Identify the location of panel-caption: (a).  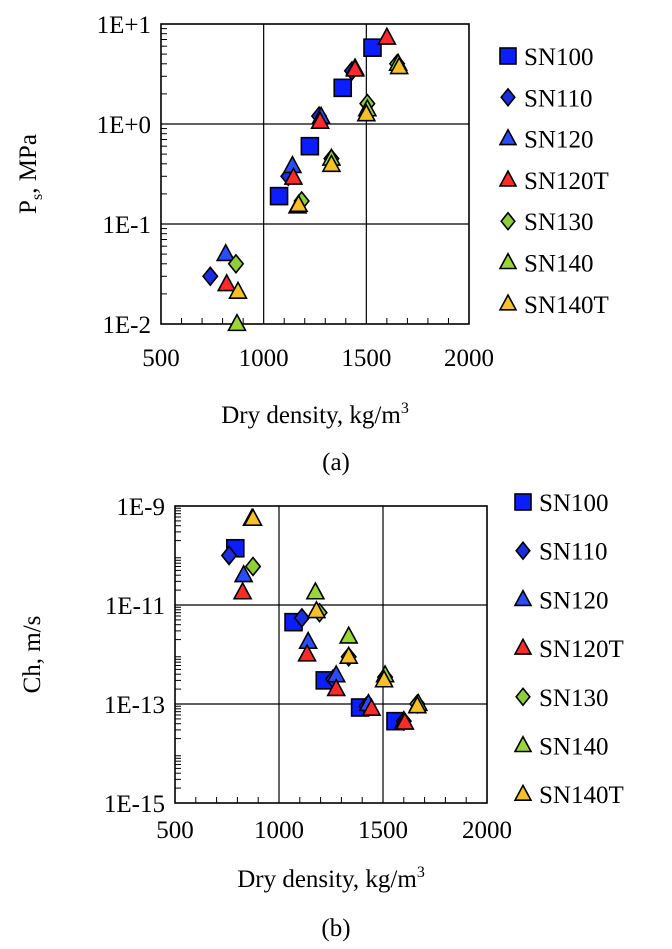
(336, 462).